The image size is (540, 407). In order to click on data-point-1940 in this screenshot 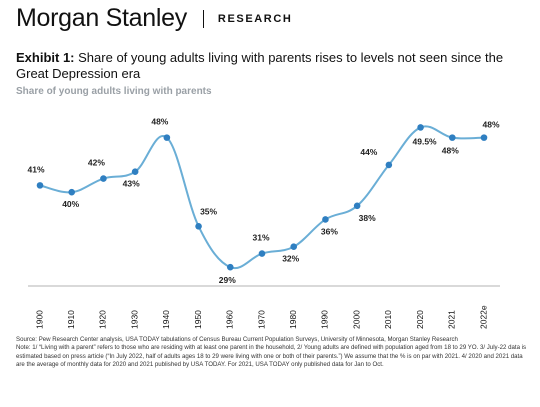, I will do `click(167, 137)`.